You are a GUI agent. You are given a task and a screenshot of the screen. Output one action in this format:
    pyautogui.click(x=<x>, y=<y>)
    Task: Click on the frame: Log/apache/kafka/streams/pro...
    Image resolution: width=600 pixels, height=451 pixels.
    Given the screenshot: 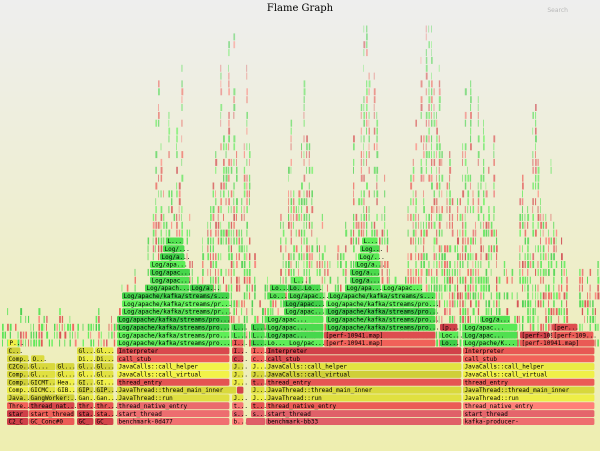 What is the action you would take?
    pyautogui.click(x=382, y=319)
    